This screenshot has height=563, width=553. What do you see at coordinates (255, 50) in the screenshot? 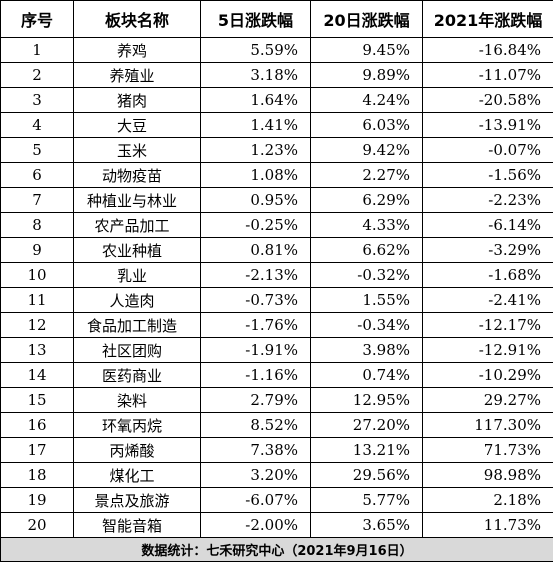
I see `change-5day-cell: 5.59%` at bounding box center [255, 50].